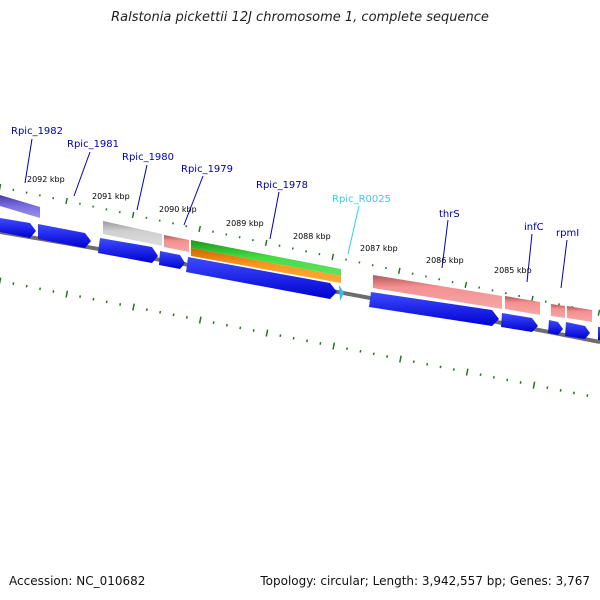  What do you see at coordinates (266, 265) in the screenshot?
I see `feature-orange` at bounding box center [266, 265].